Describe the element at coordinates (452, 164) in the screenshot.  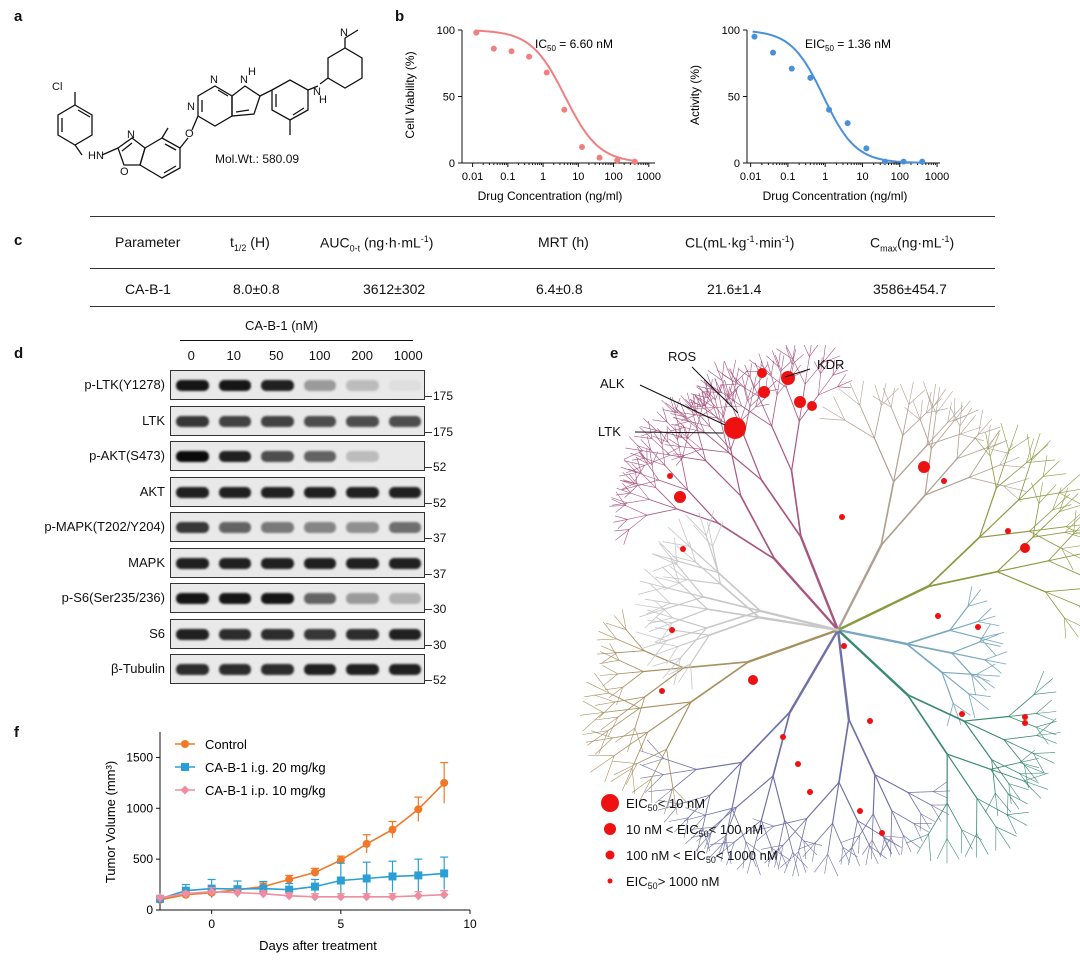
I see `viability-ytick-label: 0` at that location.